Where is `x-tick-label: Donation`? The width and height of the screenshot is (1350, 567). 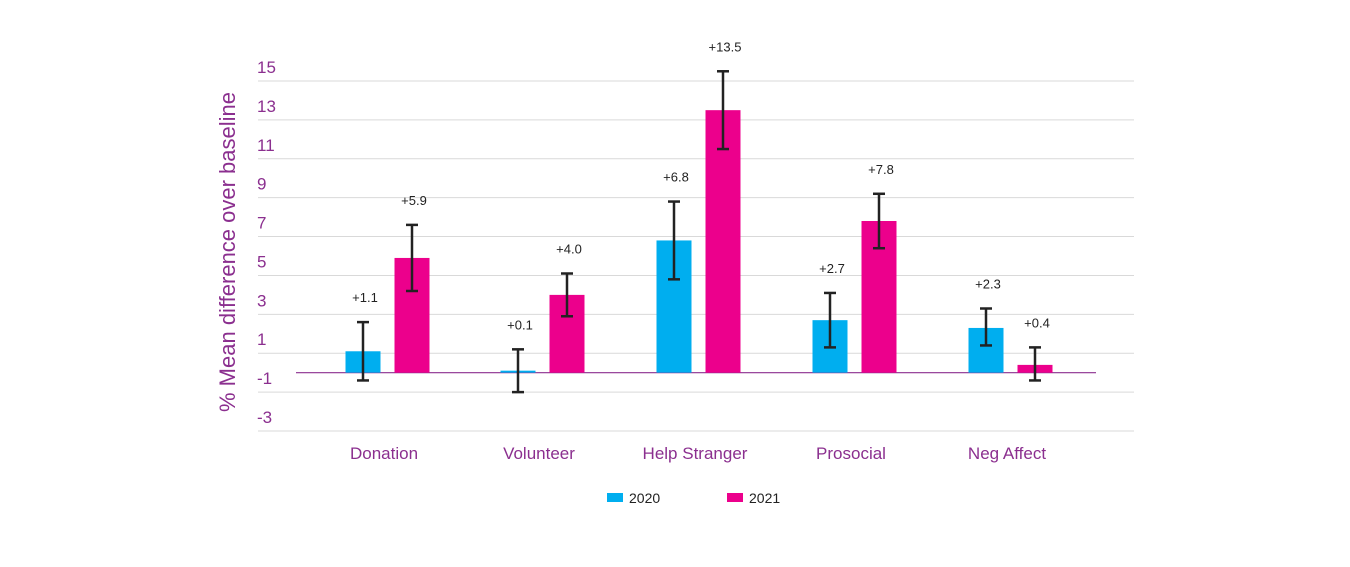 x-tick-label: Donation is located at coordinates (384, 453).